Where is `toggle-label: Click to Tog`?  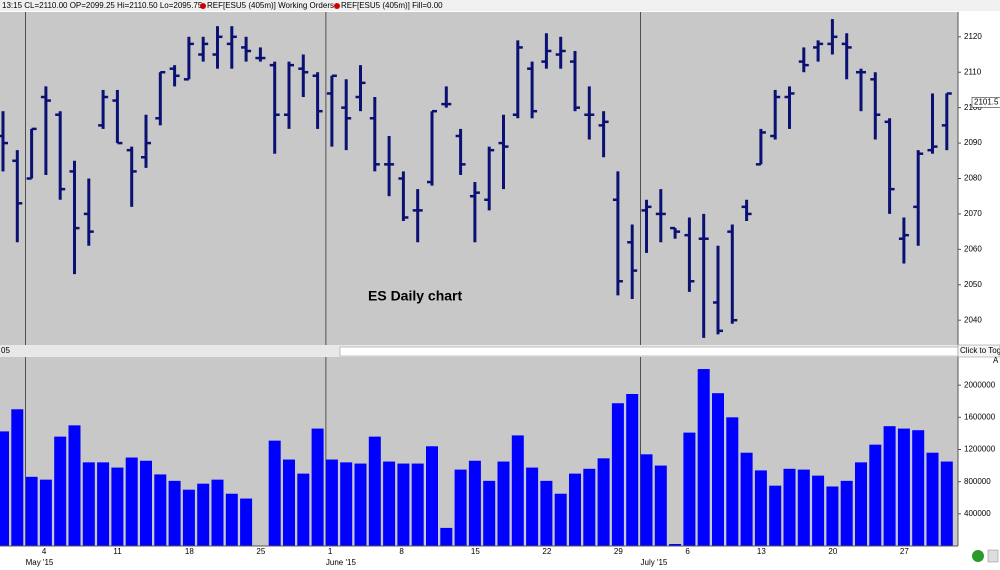
toggle-label: Click to Tog is located at coordinates (980, 350).